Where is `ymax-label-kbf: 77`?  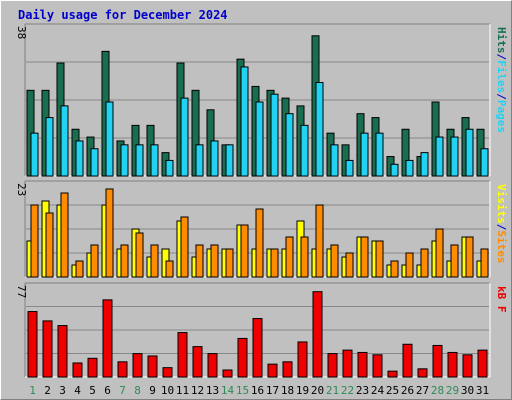 ymax-label-kbf: 77 is located at coordinates (21, 291).